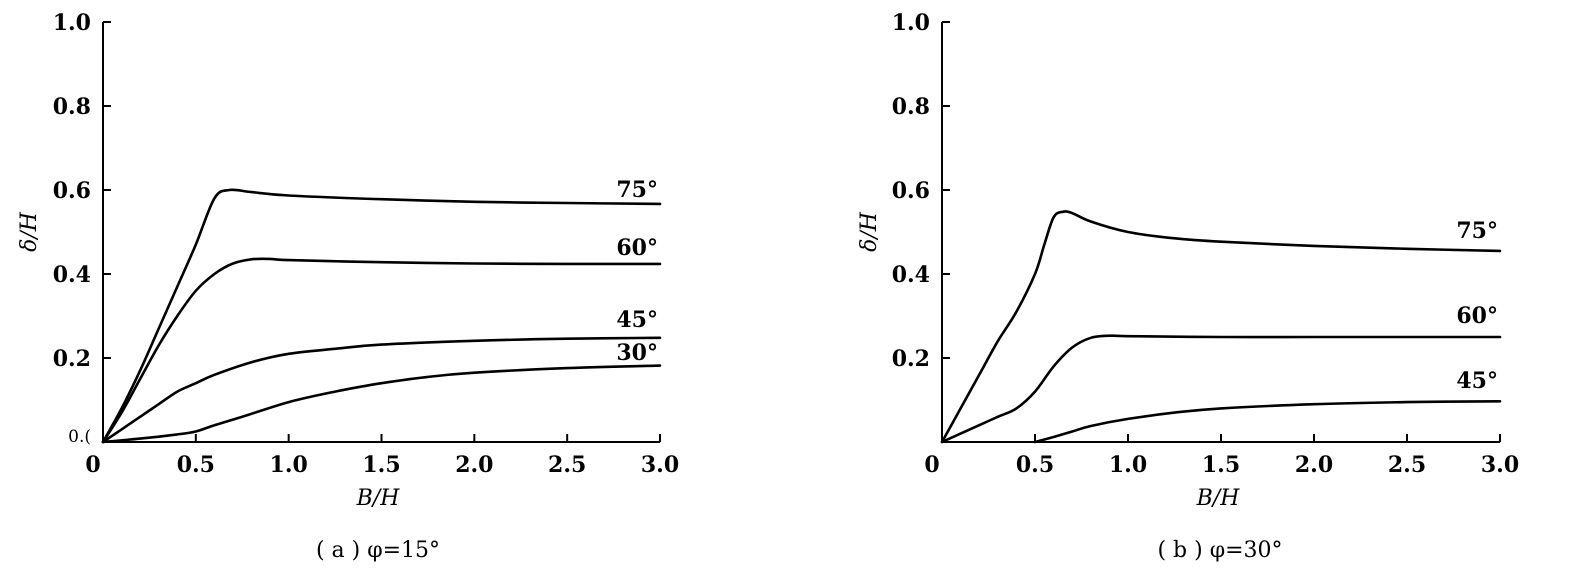 The width and height of the screenshot is (1574, 581). I want to click on series-label: 30°, so click(637, 353).